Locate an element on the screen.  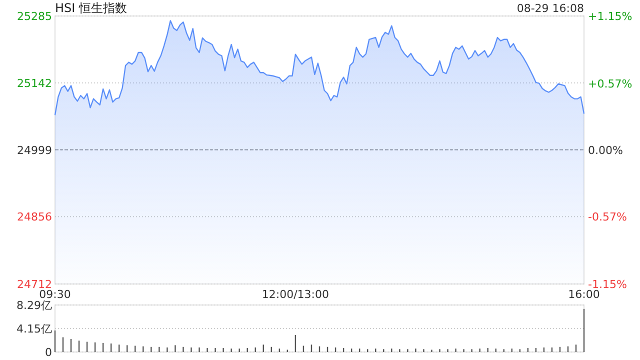
title: HSI 恒生指数 is located at coordinates (91, 8).